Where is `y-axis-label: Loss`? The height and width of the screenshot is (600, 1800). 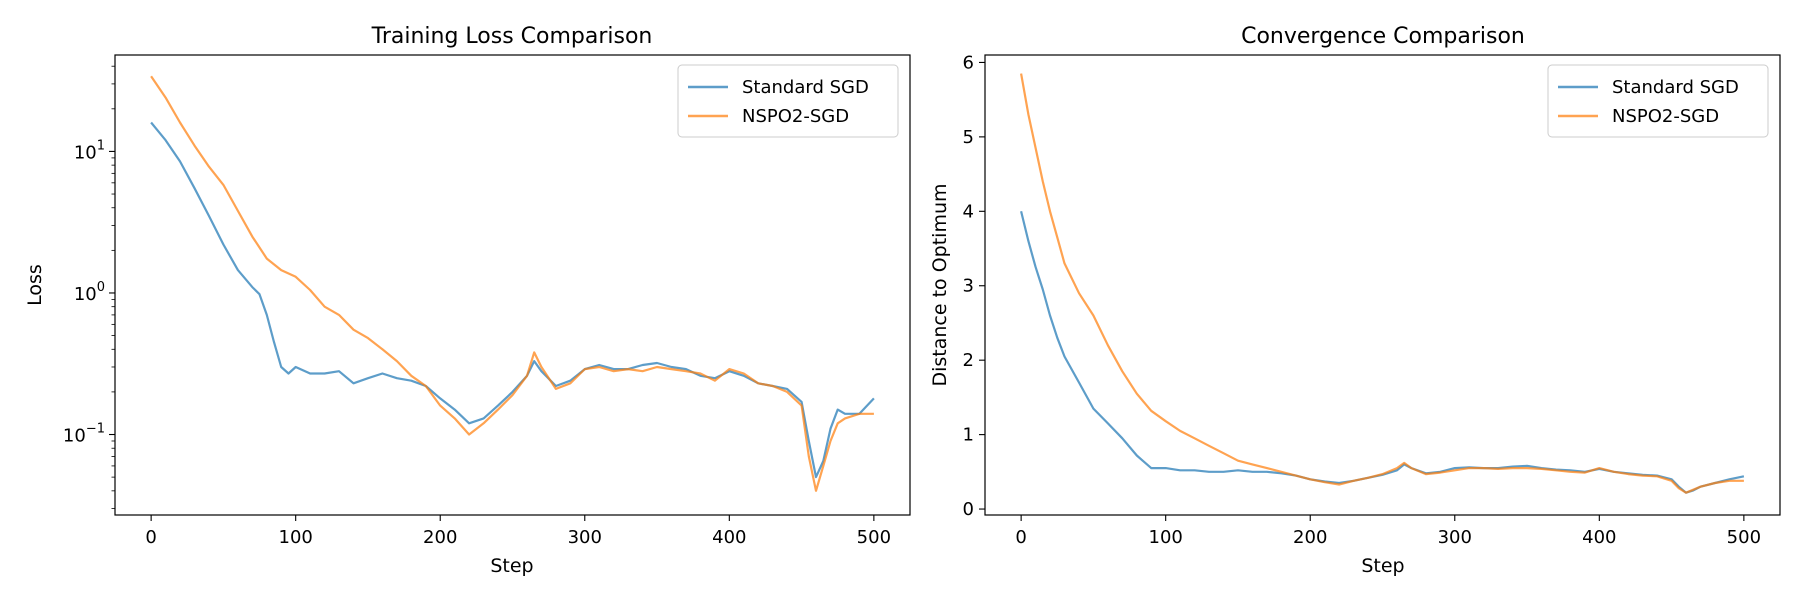
y-axis-label: Loss is located at coordinates (35, 285).